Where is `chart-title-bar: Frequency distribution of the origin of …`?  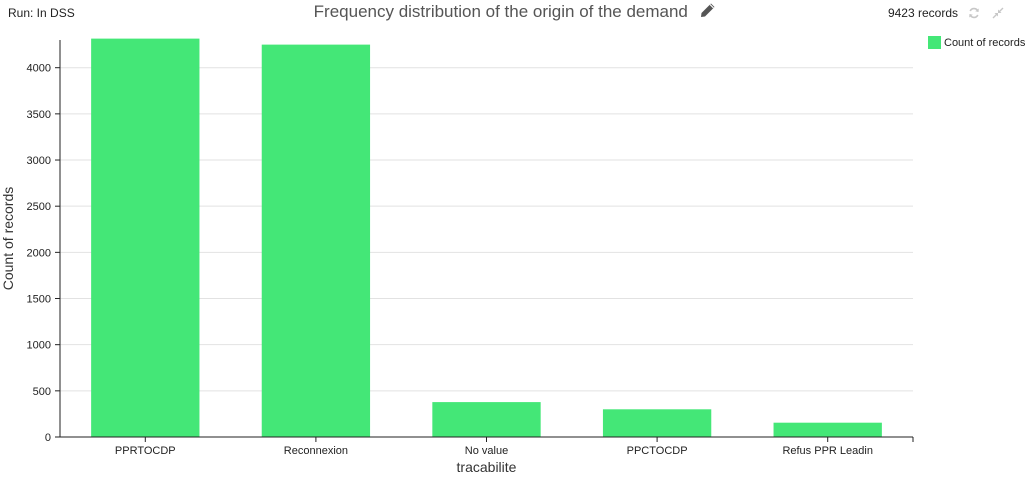
chart-title-bar: Frequency distribution of the origin of … is located at coordinates (515, 12).